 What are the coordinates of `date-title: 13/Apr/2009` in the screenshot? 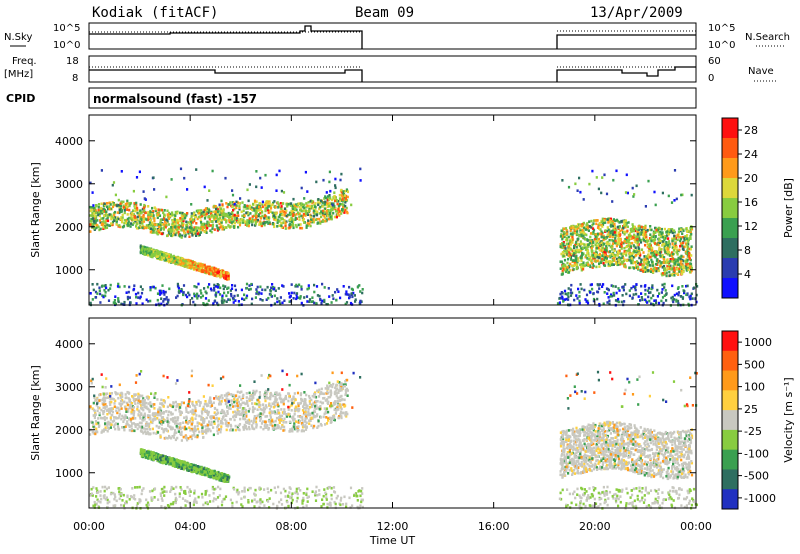 It's located at (636, 13).